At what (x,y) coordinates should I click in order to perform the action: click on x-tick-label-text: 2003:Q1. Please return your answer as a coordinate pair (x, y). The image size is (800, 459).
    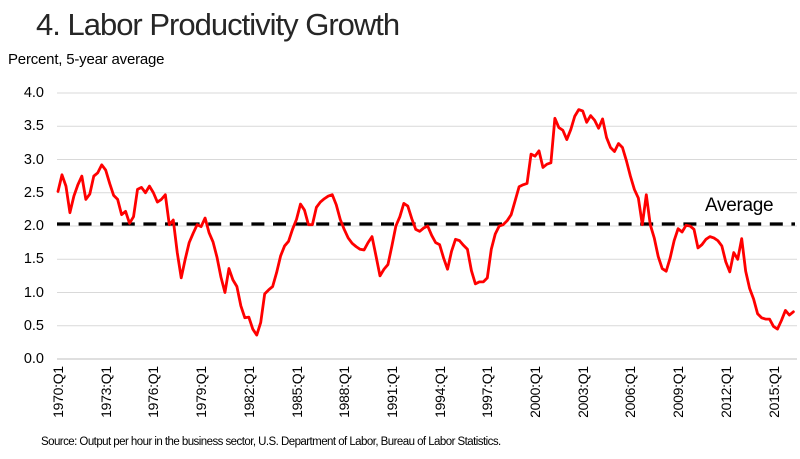
    Looking at the image, I should click on (582, 392).